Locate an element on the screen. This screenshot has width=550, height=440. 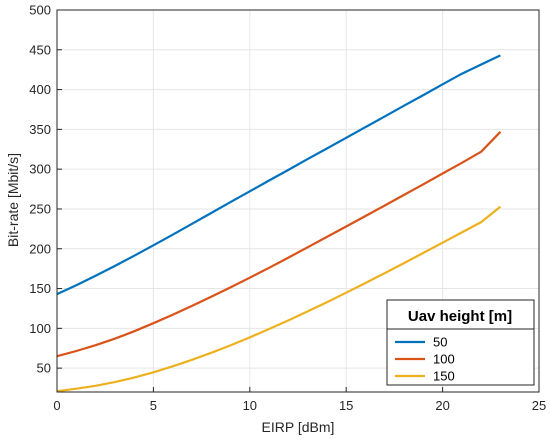
y-tick-label: 150 is located at coordinates (40, 288).